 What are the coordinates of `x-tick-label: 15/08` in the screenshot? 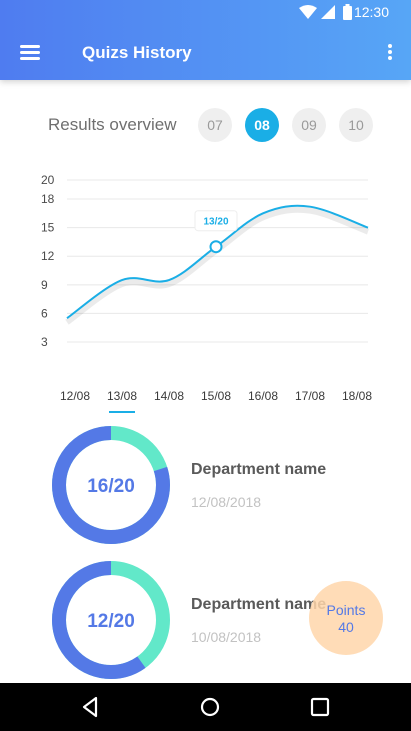 It's located at (216, 396).